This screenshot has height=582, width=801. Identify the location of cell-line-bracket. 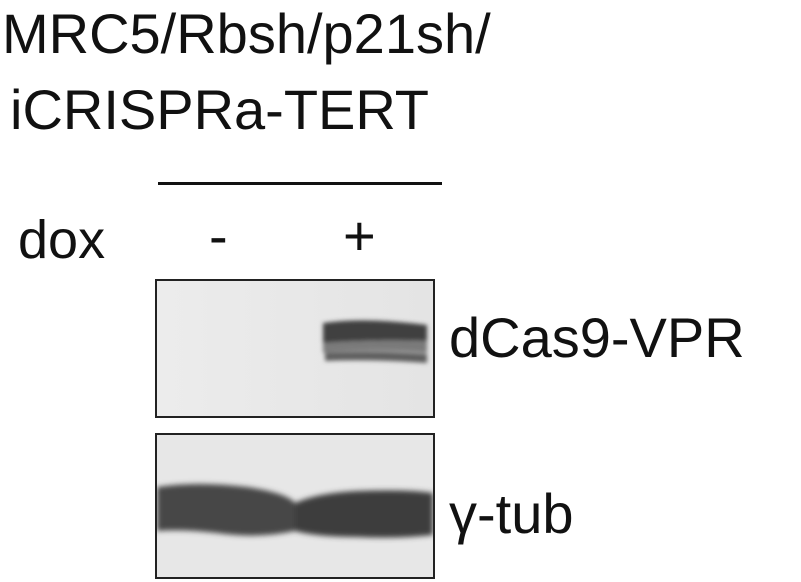
(300, 183).